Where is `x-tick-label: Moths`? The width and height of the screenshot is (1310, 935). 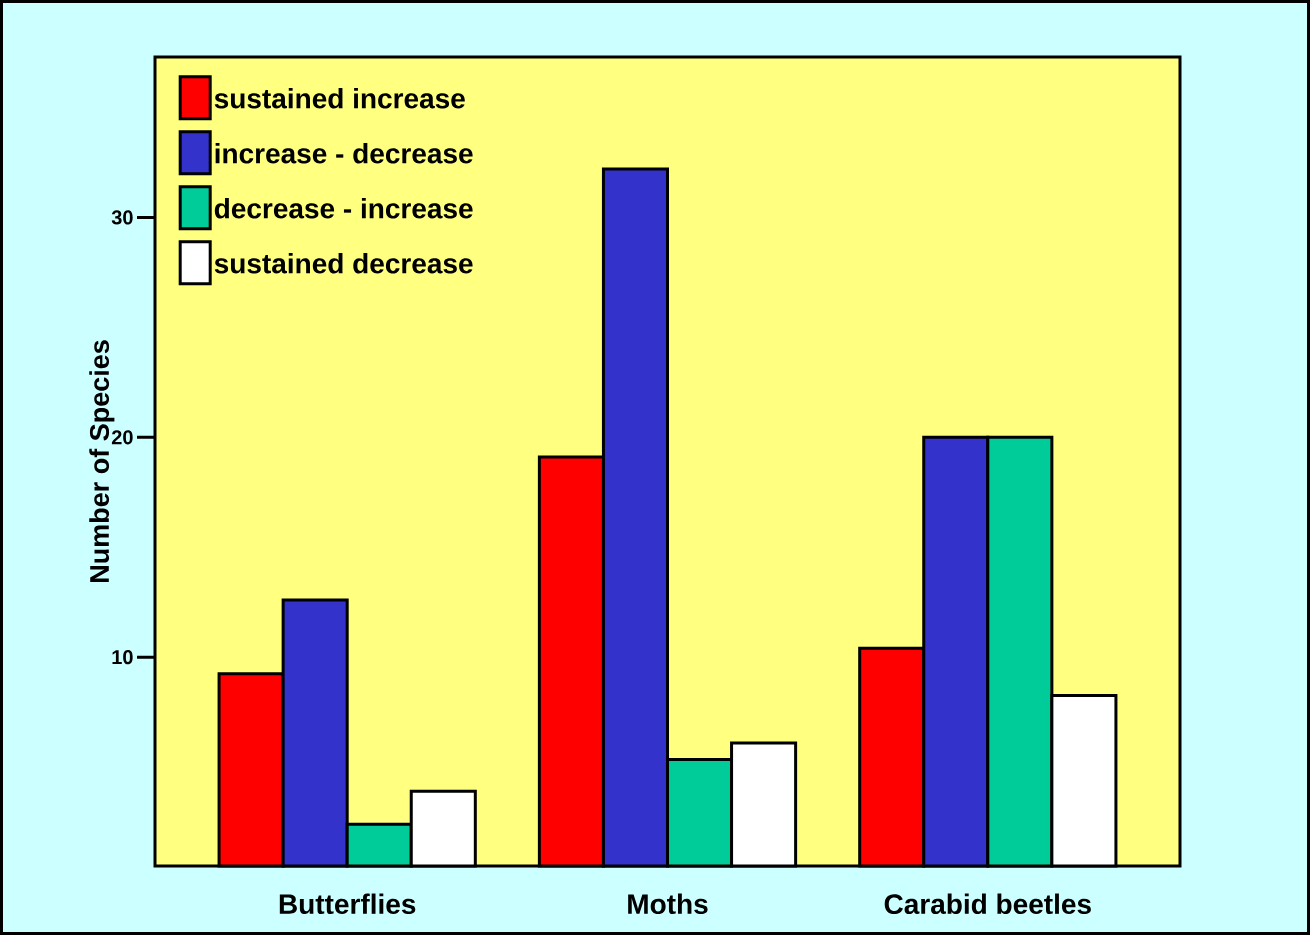
x-tick-label: Moths is located at coordinates (668, 904).